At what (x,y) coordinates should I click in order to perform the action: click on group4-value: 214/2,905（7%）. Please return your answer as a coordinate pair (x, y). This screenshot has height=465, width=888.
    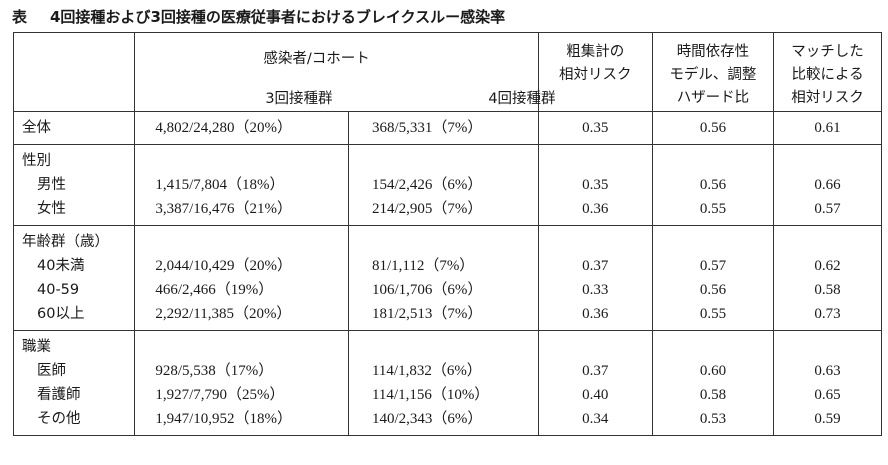
    Looking at the image, I should click on (427, 209).